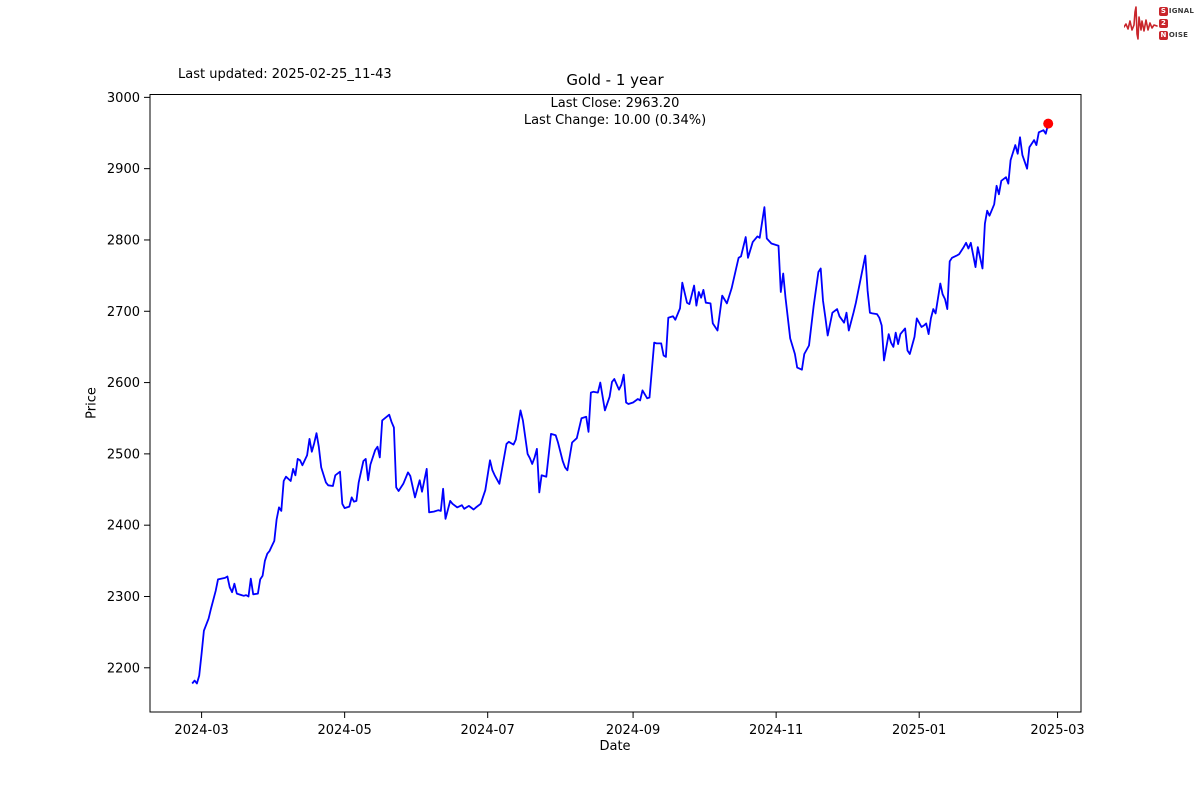  I want to click on logo-line-2: 2, so click(1176, 23).